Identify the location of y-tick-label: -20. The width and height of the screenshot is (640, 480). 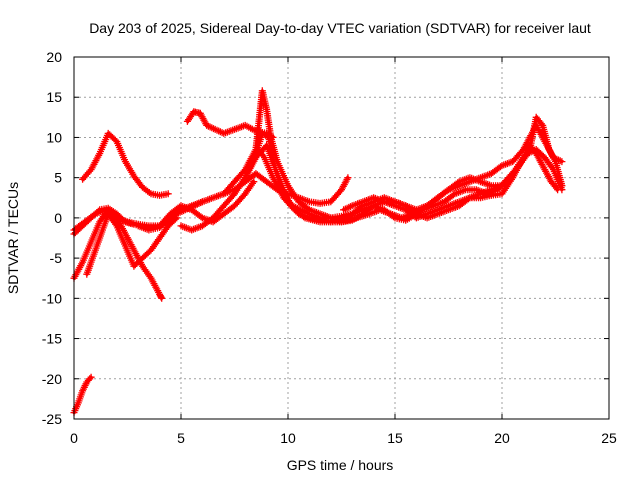
(52, 379).